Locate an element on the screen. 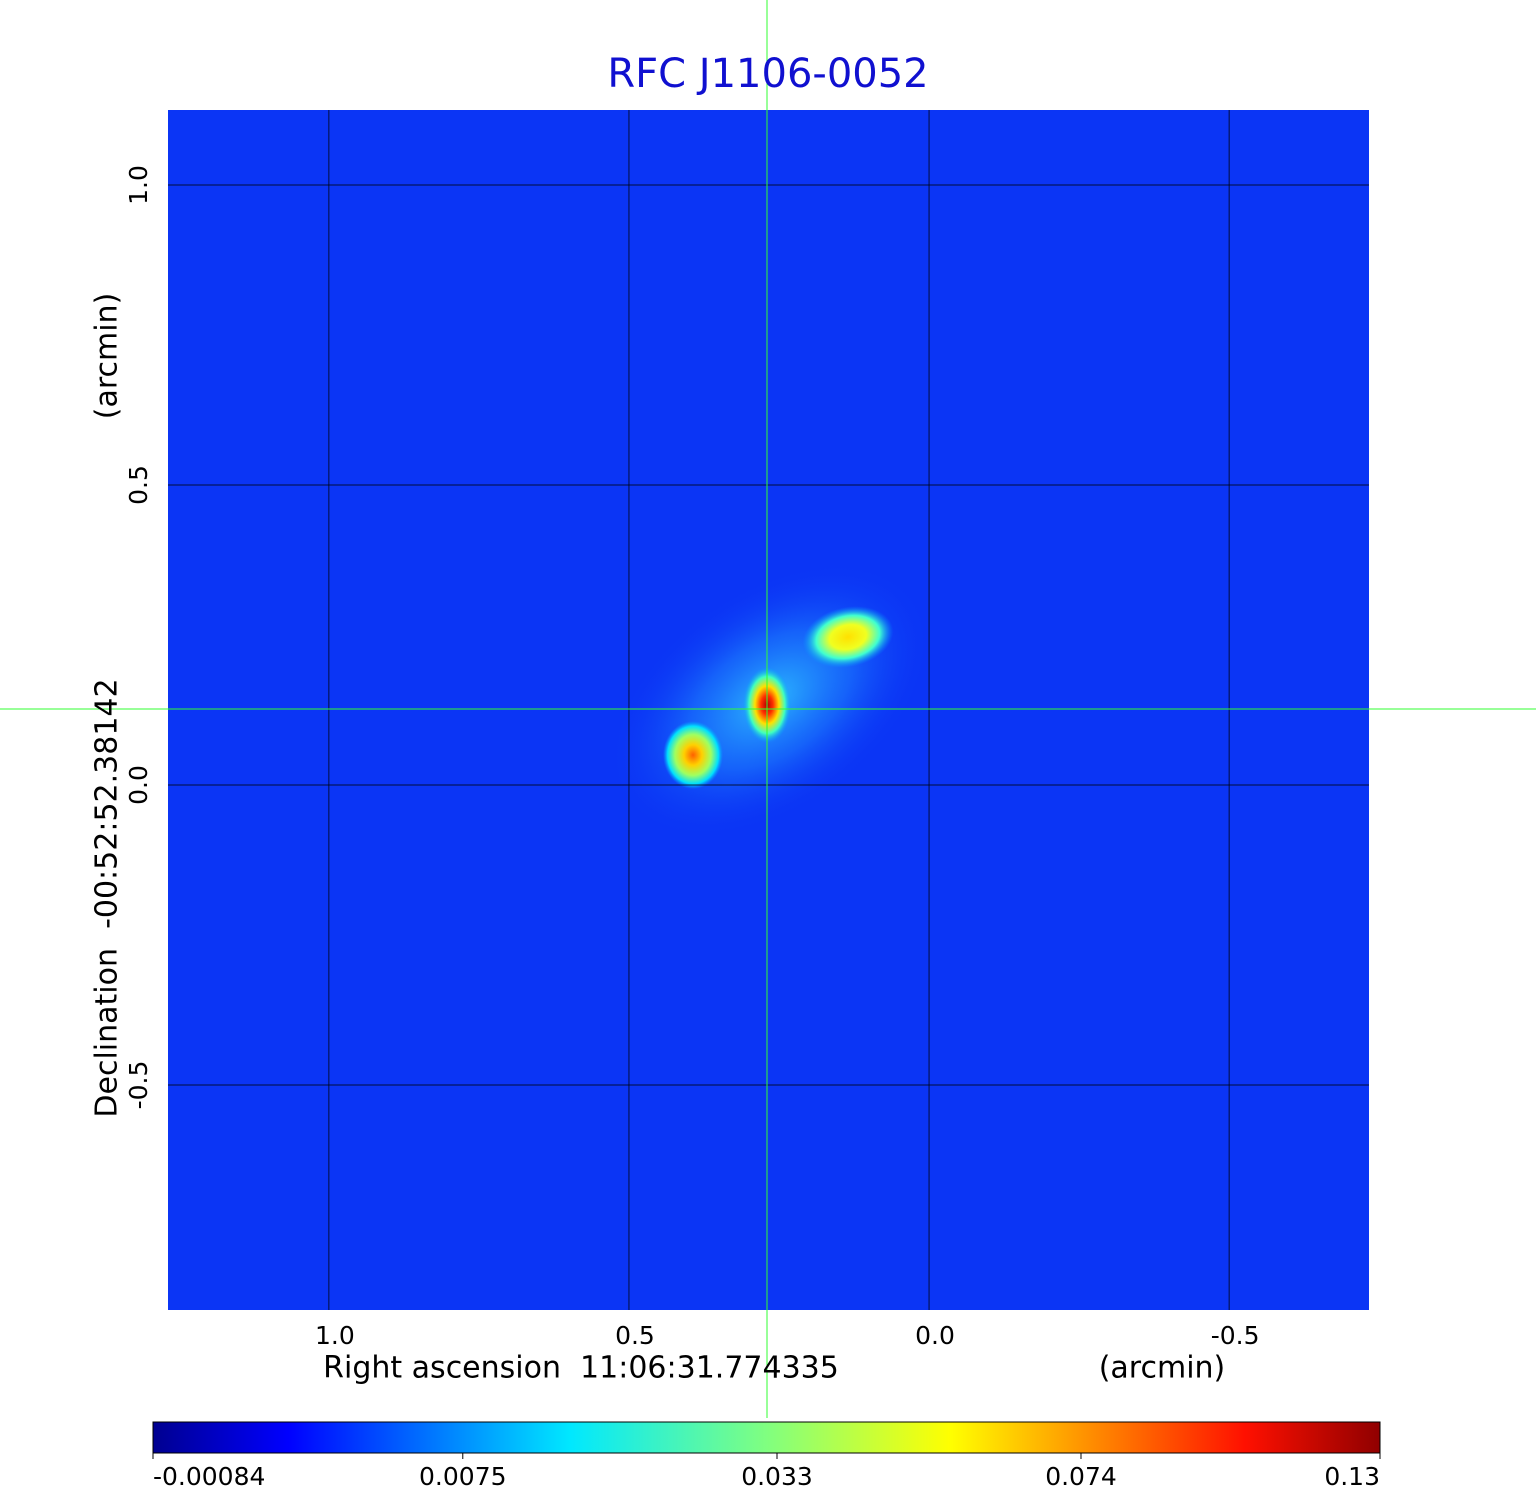 The height and width of the screenshot is (1511, 1536). y-tick-label: 1.0 is located at coordinates (138, 185).